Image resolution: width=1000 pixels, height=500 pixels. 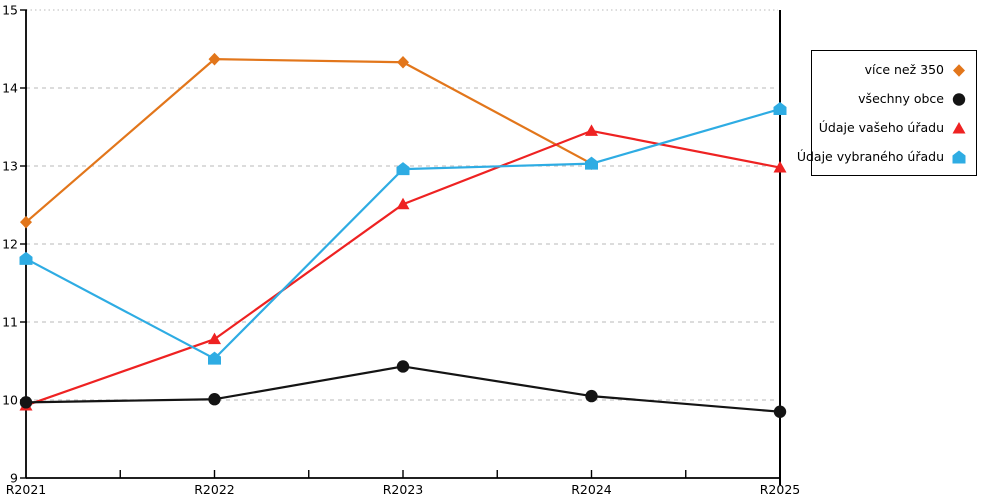 What do you see at coordinates (959, 99) in the screenshot?
I see `legend-marker-circle-icon` at bounding box center [959, 99].